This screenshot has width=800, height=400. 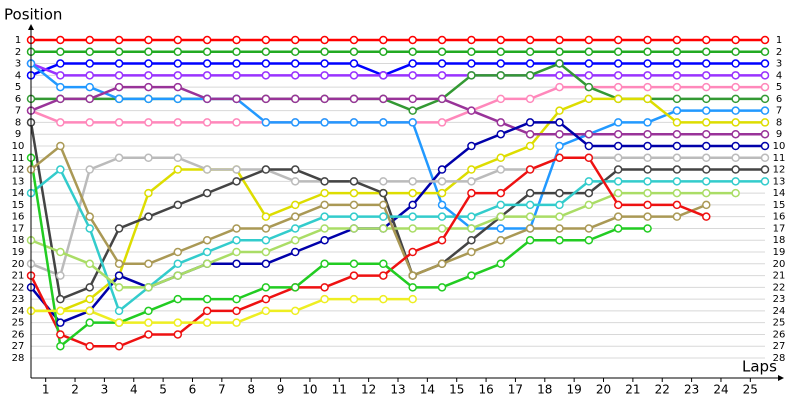 What do you see at coordinates (779, 323) in the screenshot?
I see `y-tick-label-right: 25` at bounding box center [779, 323].